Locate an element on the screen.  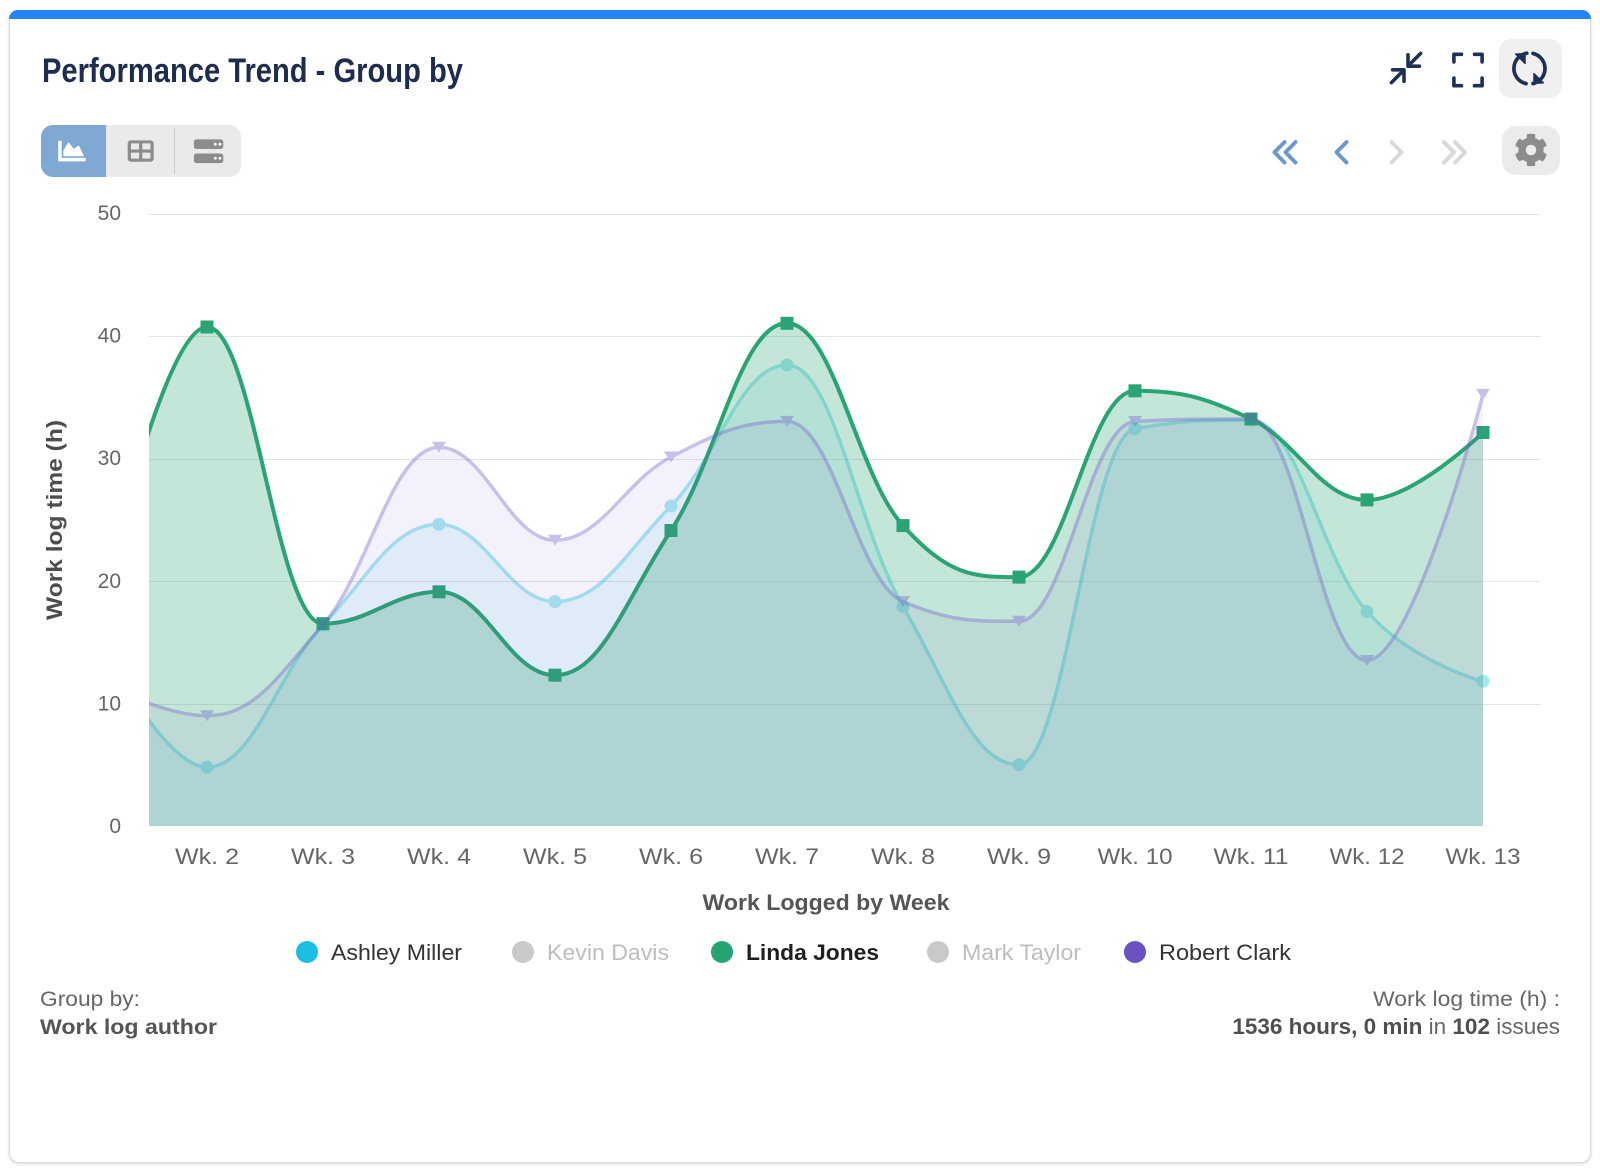
svg-text: Ashley Miller is located at coordinates (396, 952).